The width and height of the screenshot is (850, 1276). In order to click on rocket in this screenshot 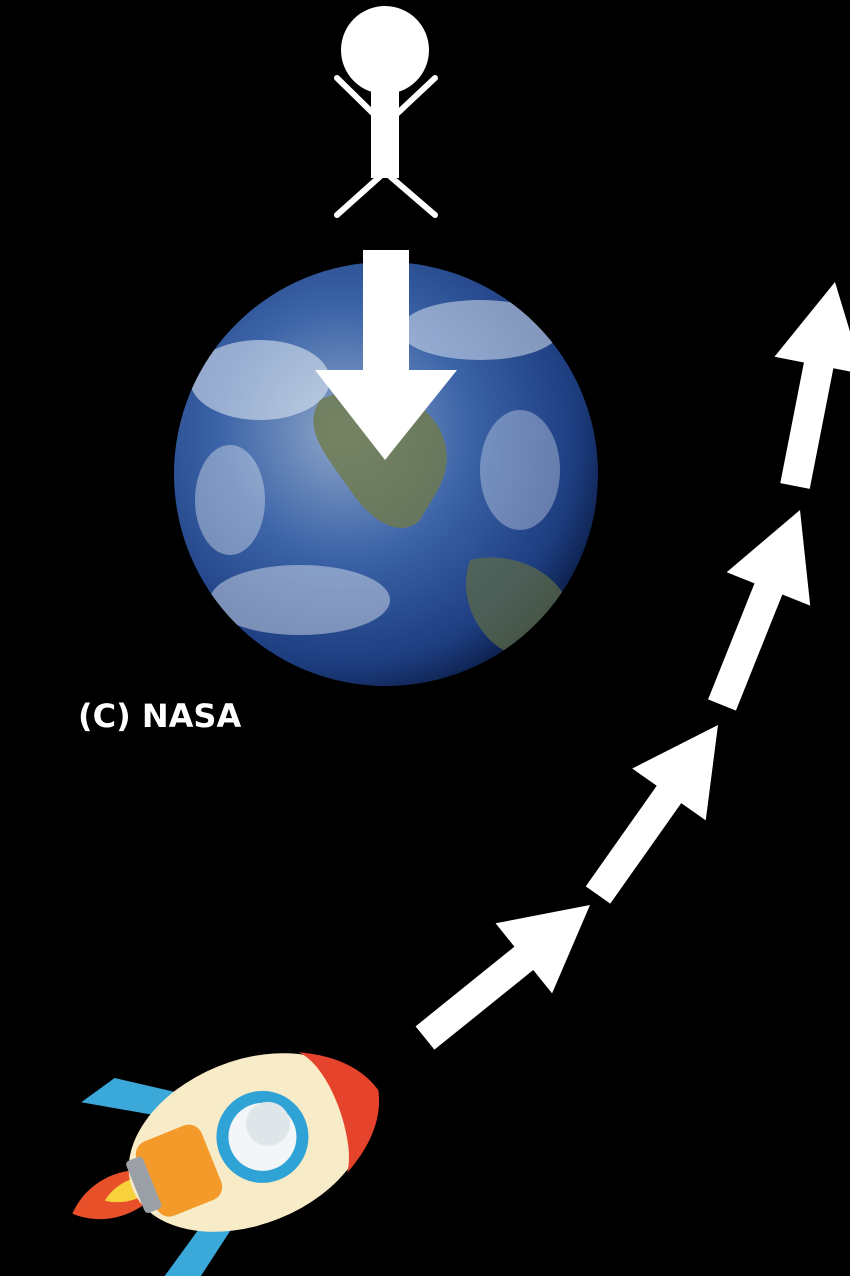, I will do `click(226, 1164)`.